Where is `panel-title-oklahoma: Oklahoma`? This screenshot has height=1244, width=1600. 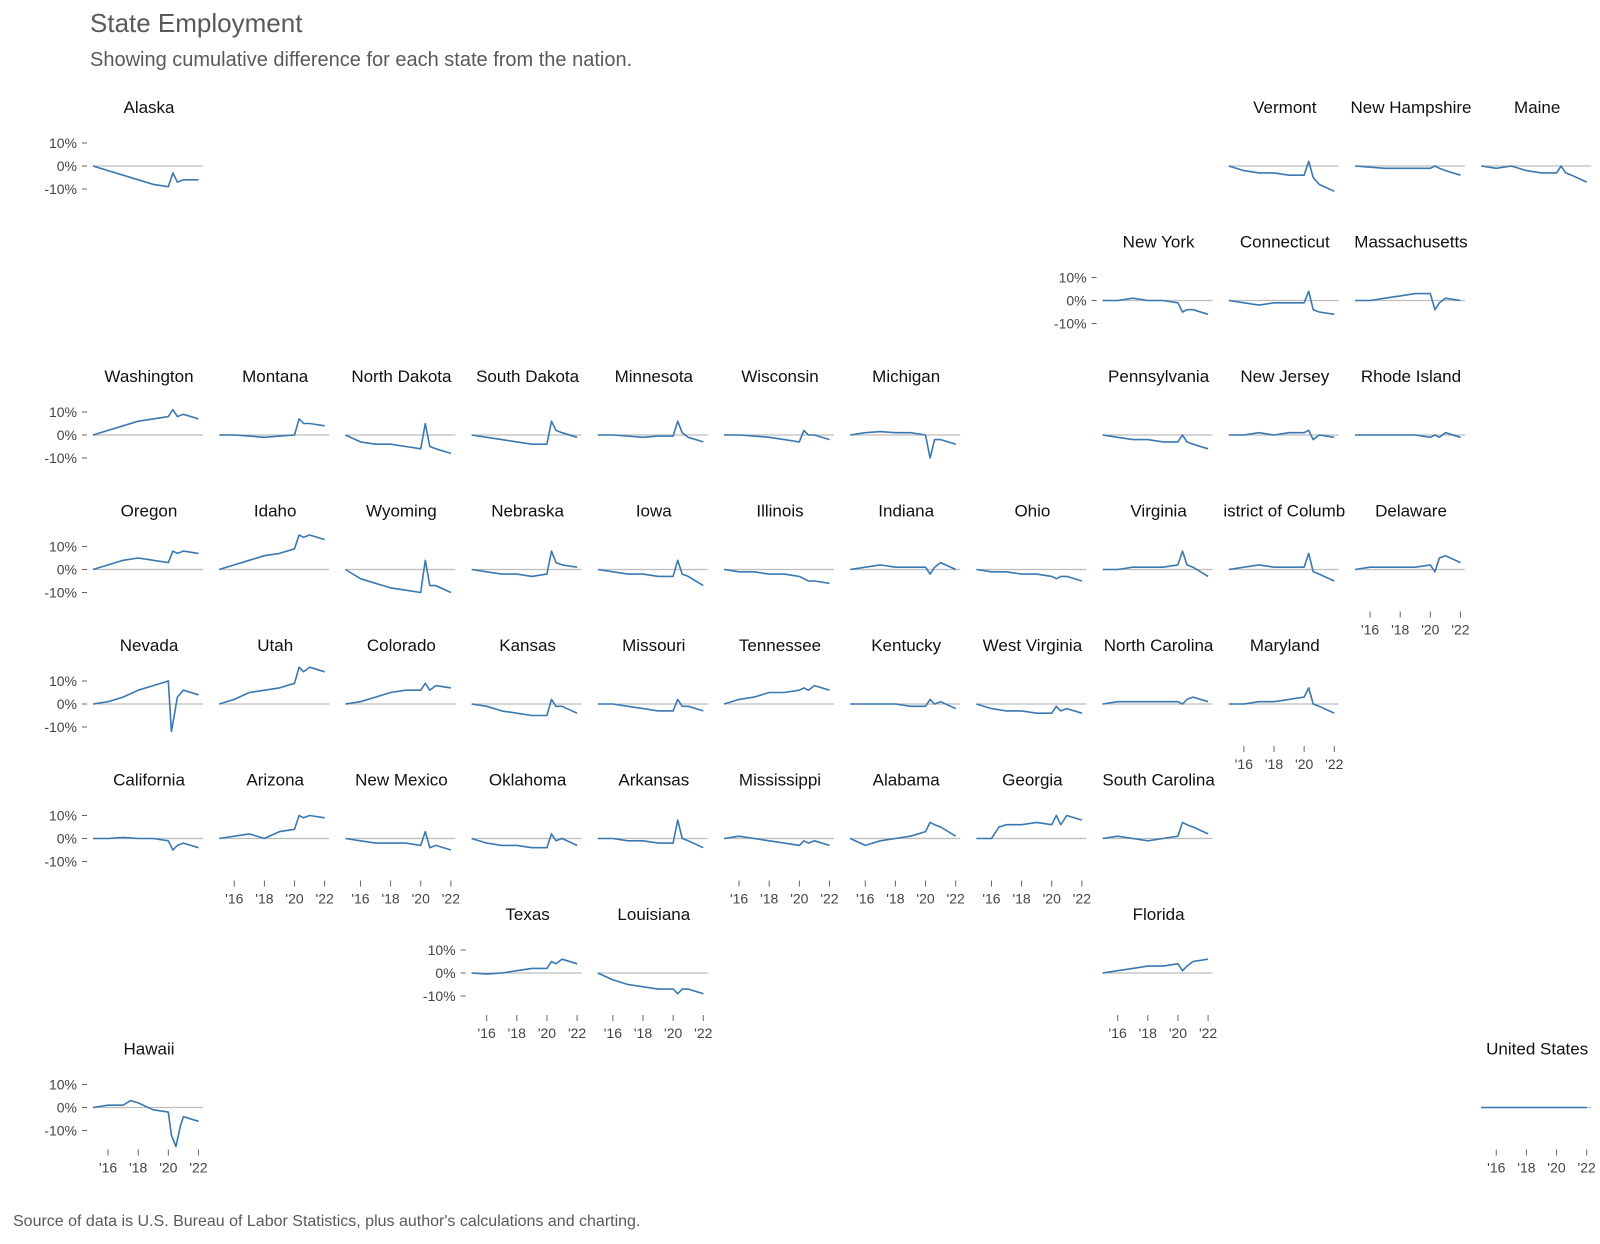 panel-title-oklahoma: Oklahoma is located at coordinates (528, 780).